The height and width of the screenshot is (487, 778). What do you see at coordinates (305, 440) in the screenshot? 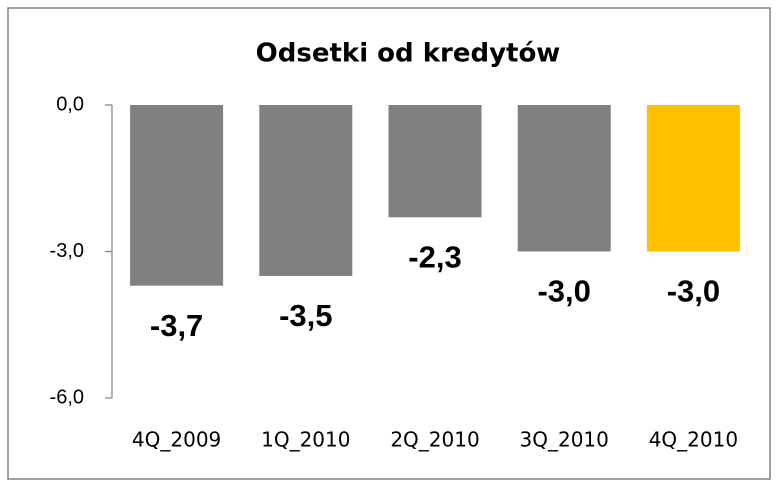
I see `x-tick-label: 1Q_2010` at bounding box center [305, 440].